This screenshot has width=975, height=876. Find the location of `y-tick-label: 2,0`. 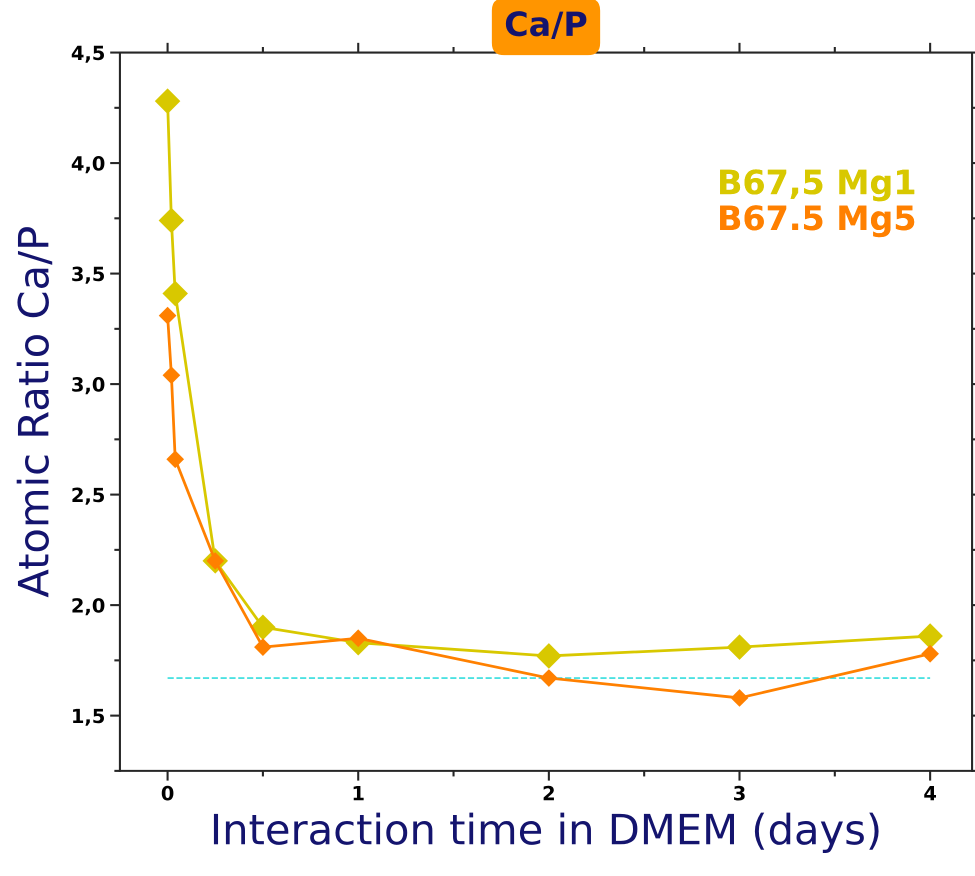

y-tick-label: 2,0 is located at coordinates (88, 607).